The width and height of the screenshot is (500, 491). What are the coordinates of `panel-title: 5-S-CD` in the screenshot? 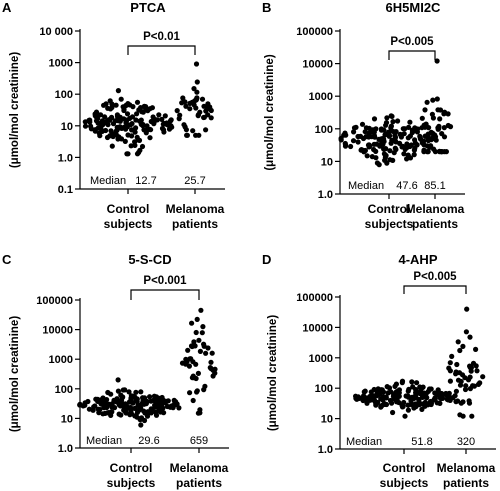 It's located at (149, 259).